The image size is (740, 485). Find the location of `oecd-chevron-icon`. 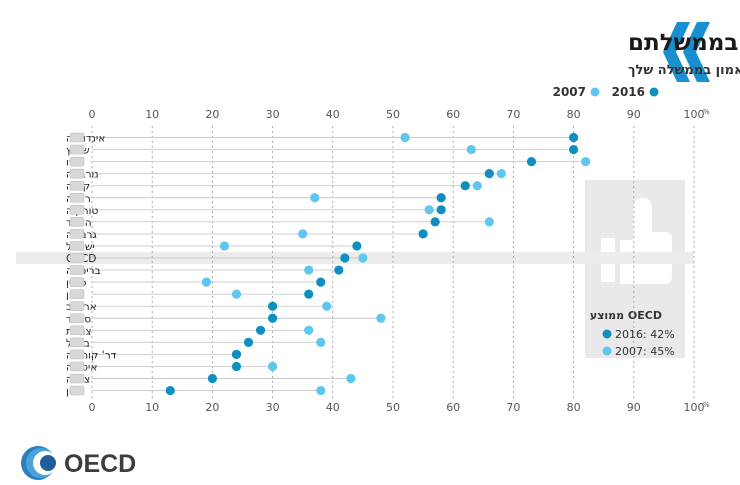

oecd-chevron-icon is located at coordinates (686, 52).